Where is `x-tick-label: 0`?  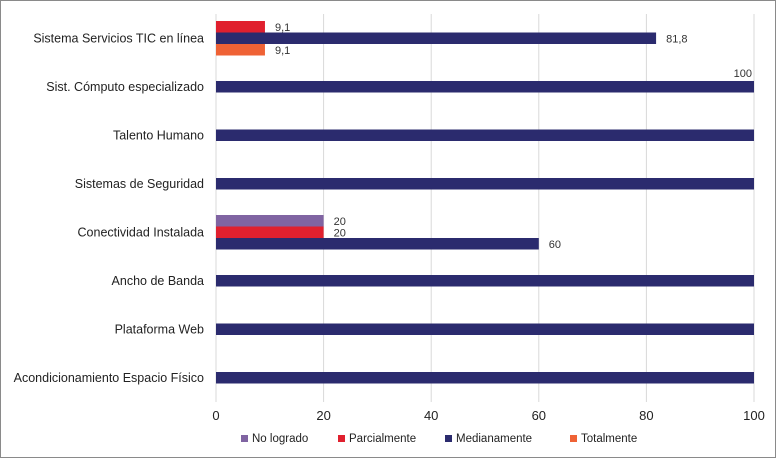
x-tick-label: 0 is located at coordinates (215, 415).